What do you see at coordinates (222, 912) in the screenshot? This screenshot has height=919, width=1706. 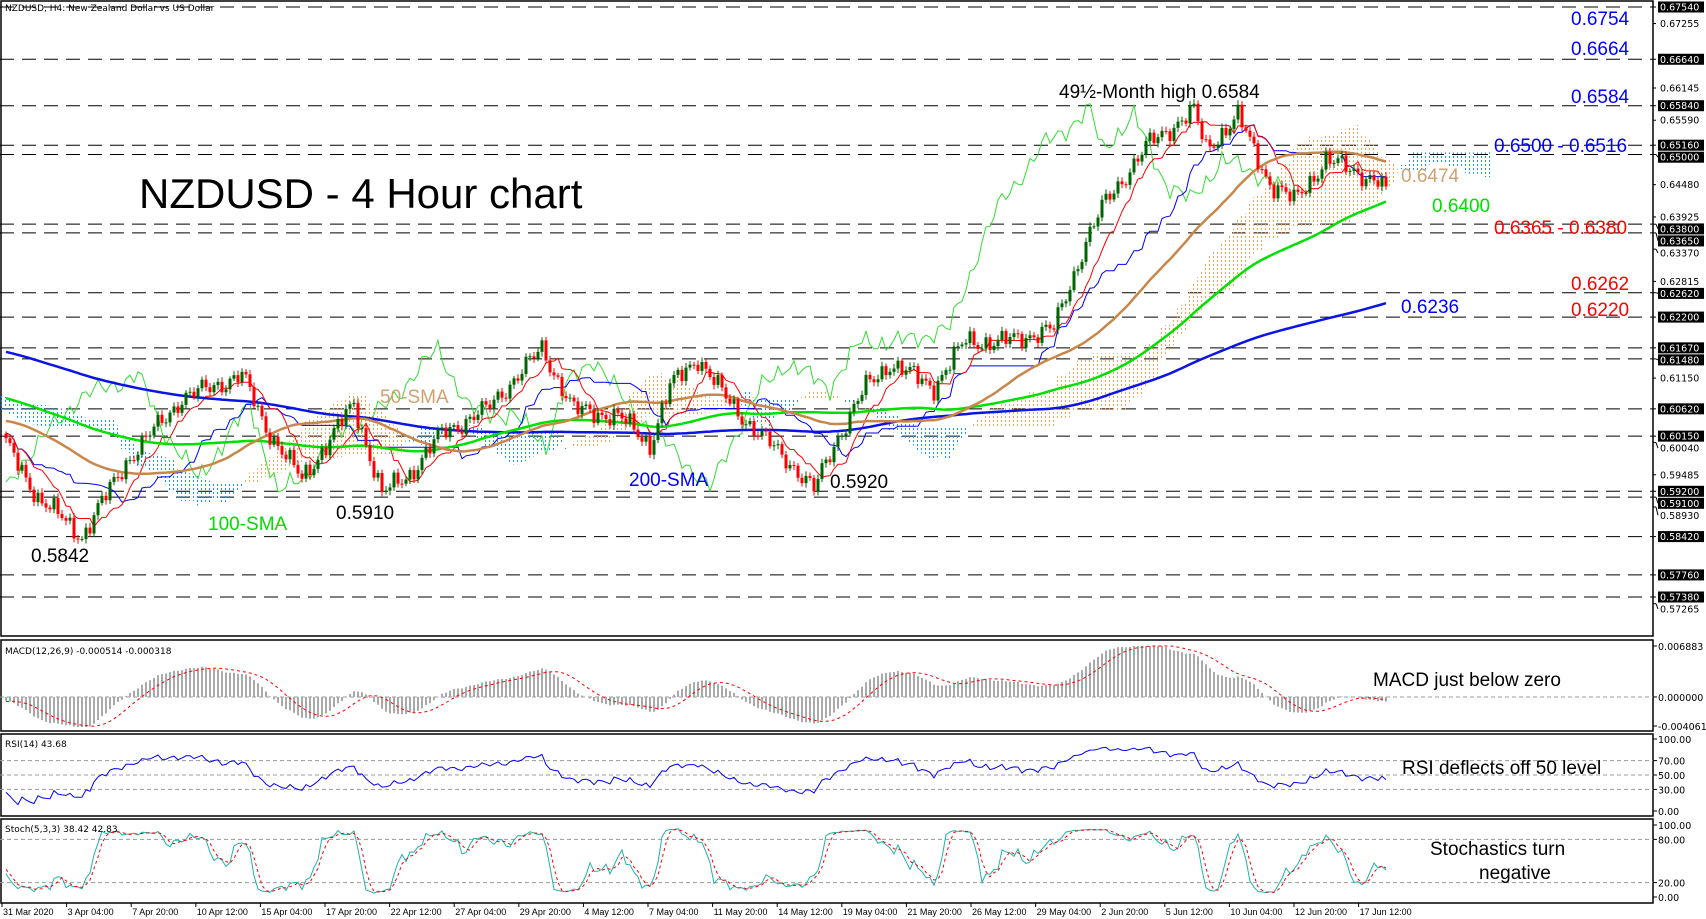 I see `time-tick-label: 10 Apr 12:00` at bounding box center [222, 912].